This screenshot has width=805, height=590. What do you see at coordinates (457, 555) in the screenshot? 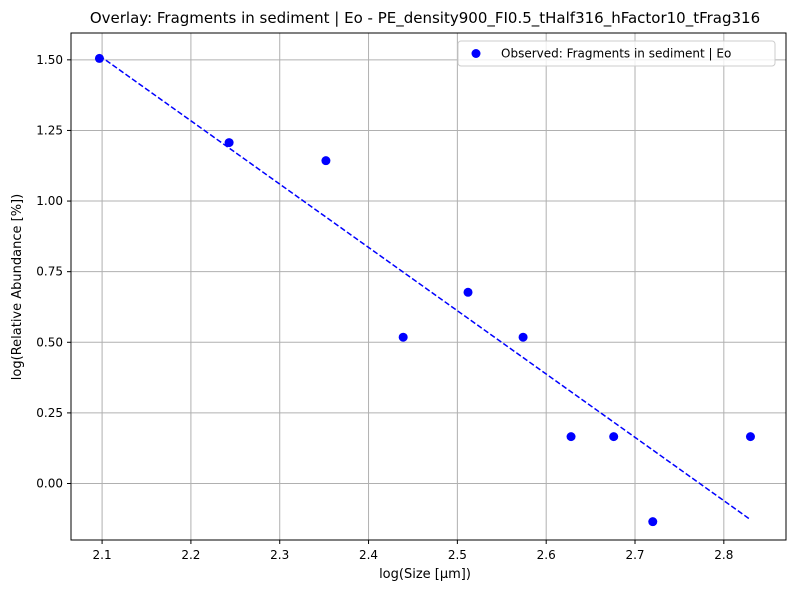
I see `x-tick-label: 2.5` at bounding box center [457, 555].